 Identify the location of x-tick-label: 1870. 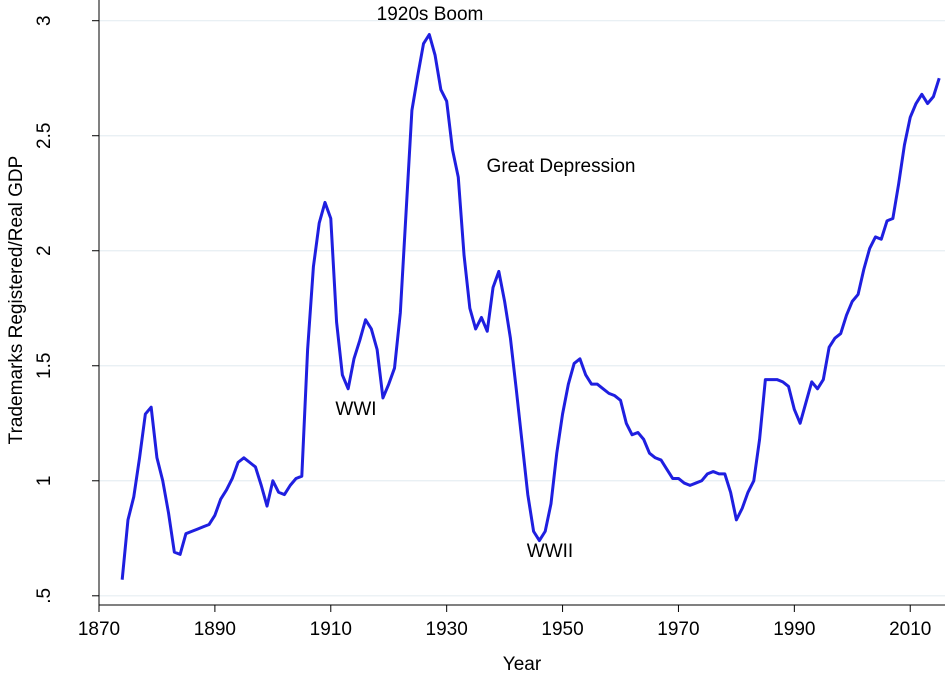
(99, 629).